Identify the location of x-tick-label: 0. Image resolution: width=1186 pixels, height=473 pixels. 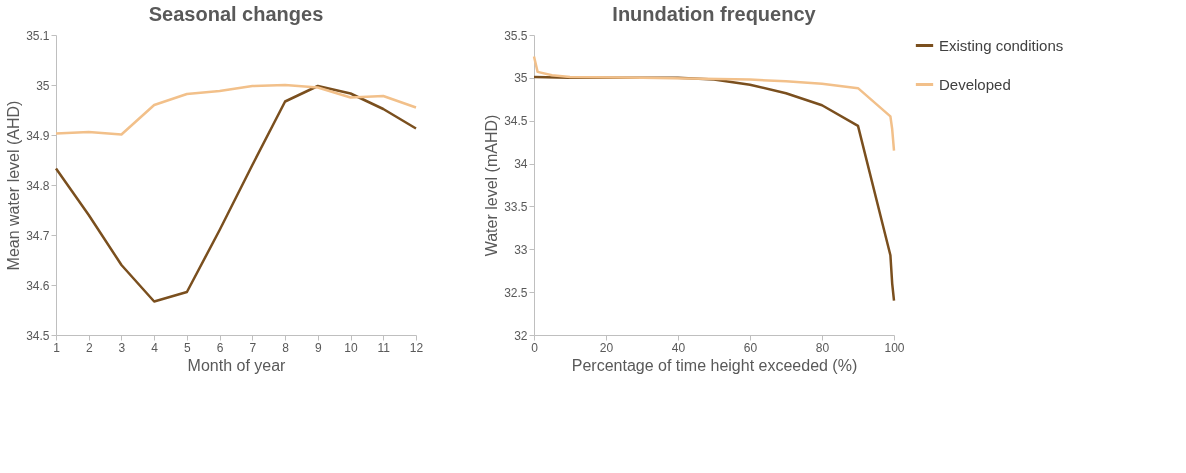
(535, 347).